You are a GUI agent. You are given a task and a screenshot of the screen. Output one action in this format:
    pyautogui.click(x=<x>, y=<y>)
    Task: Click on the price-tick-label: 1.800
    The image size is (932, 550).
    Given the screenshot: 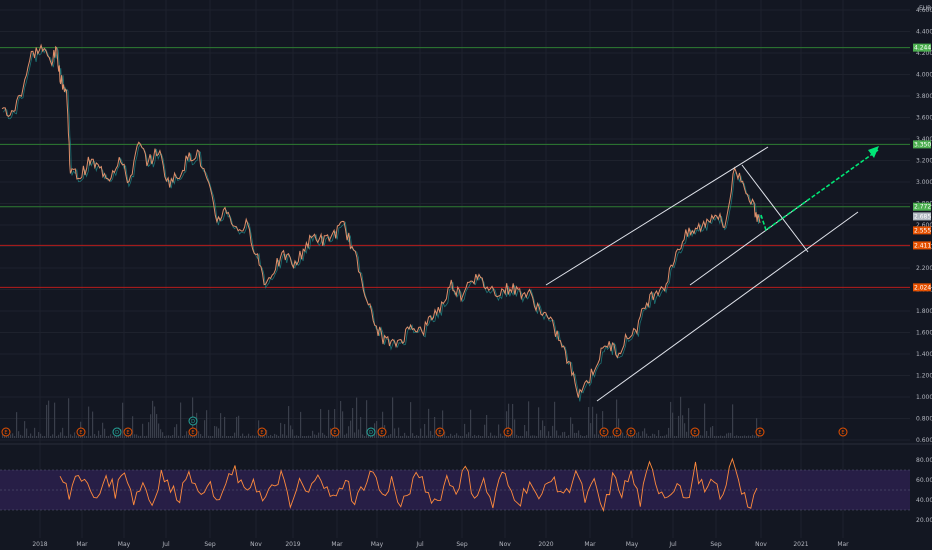 What is the action you would take?
    pyautogui.click(x=924, y=311)
    